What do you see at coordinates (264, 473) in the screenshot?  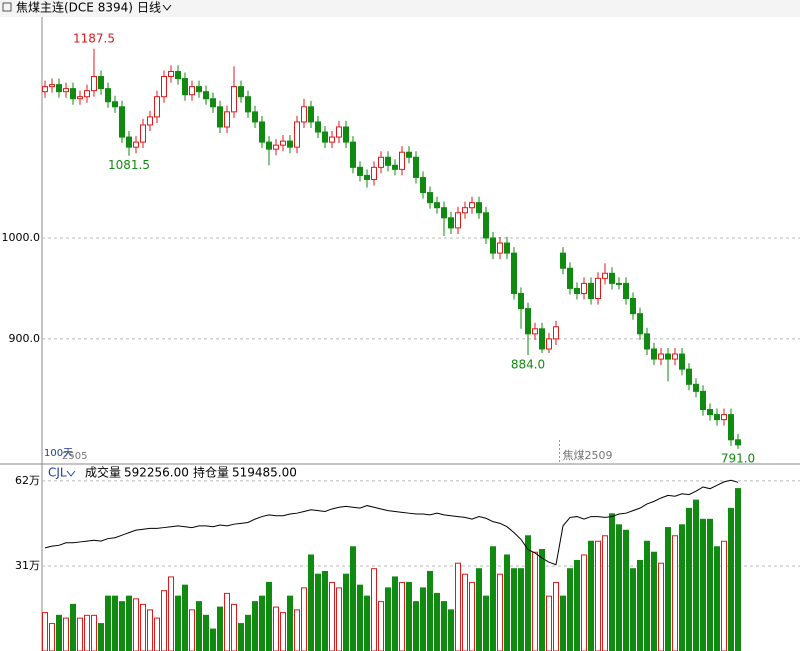 I see `legend-value: 519485.00` at bounding box center [264, 473].